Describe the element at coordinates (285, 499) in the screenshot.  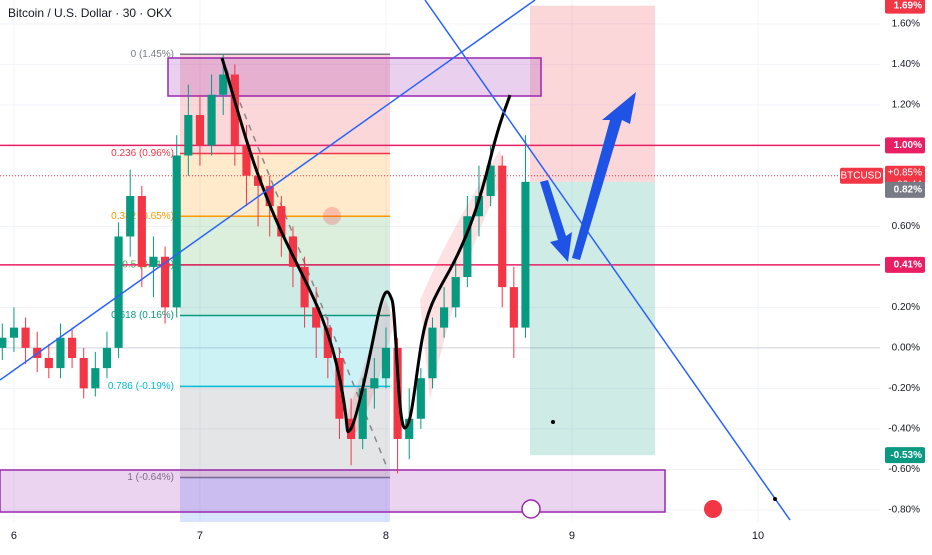
I see `fib-extension` at that location.